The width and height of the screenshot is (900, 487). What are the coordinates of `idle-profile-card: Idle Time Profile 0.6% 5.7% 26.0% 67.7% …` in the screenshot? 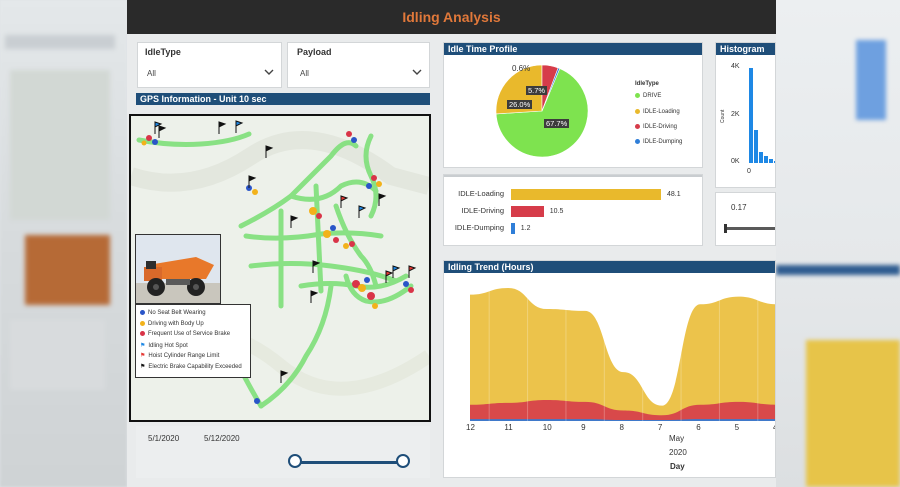 It's located at (573, 105).